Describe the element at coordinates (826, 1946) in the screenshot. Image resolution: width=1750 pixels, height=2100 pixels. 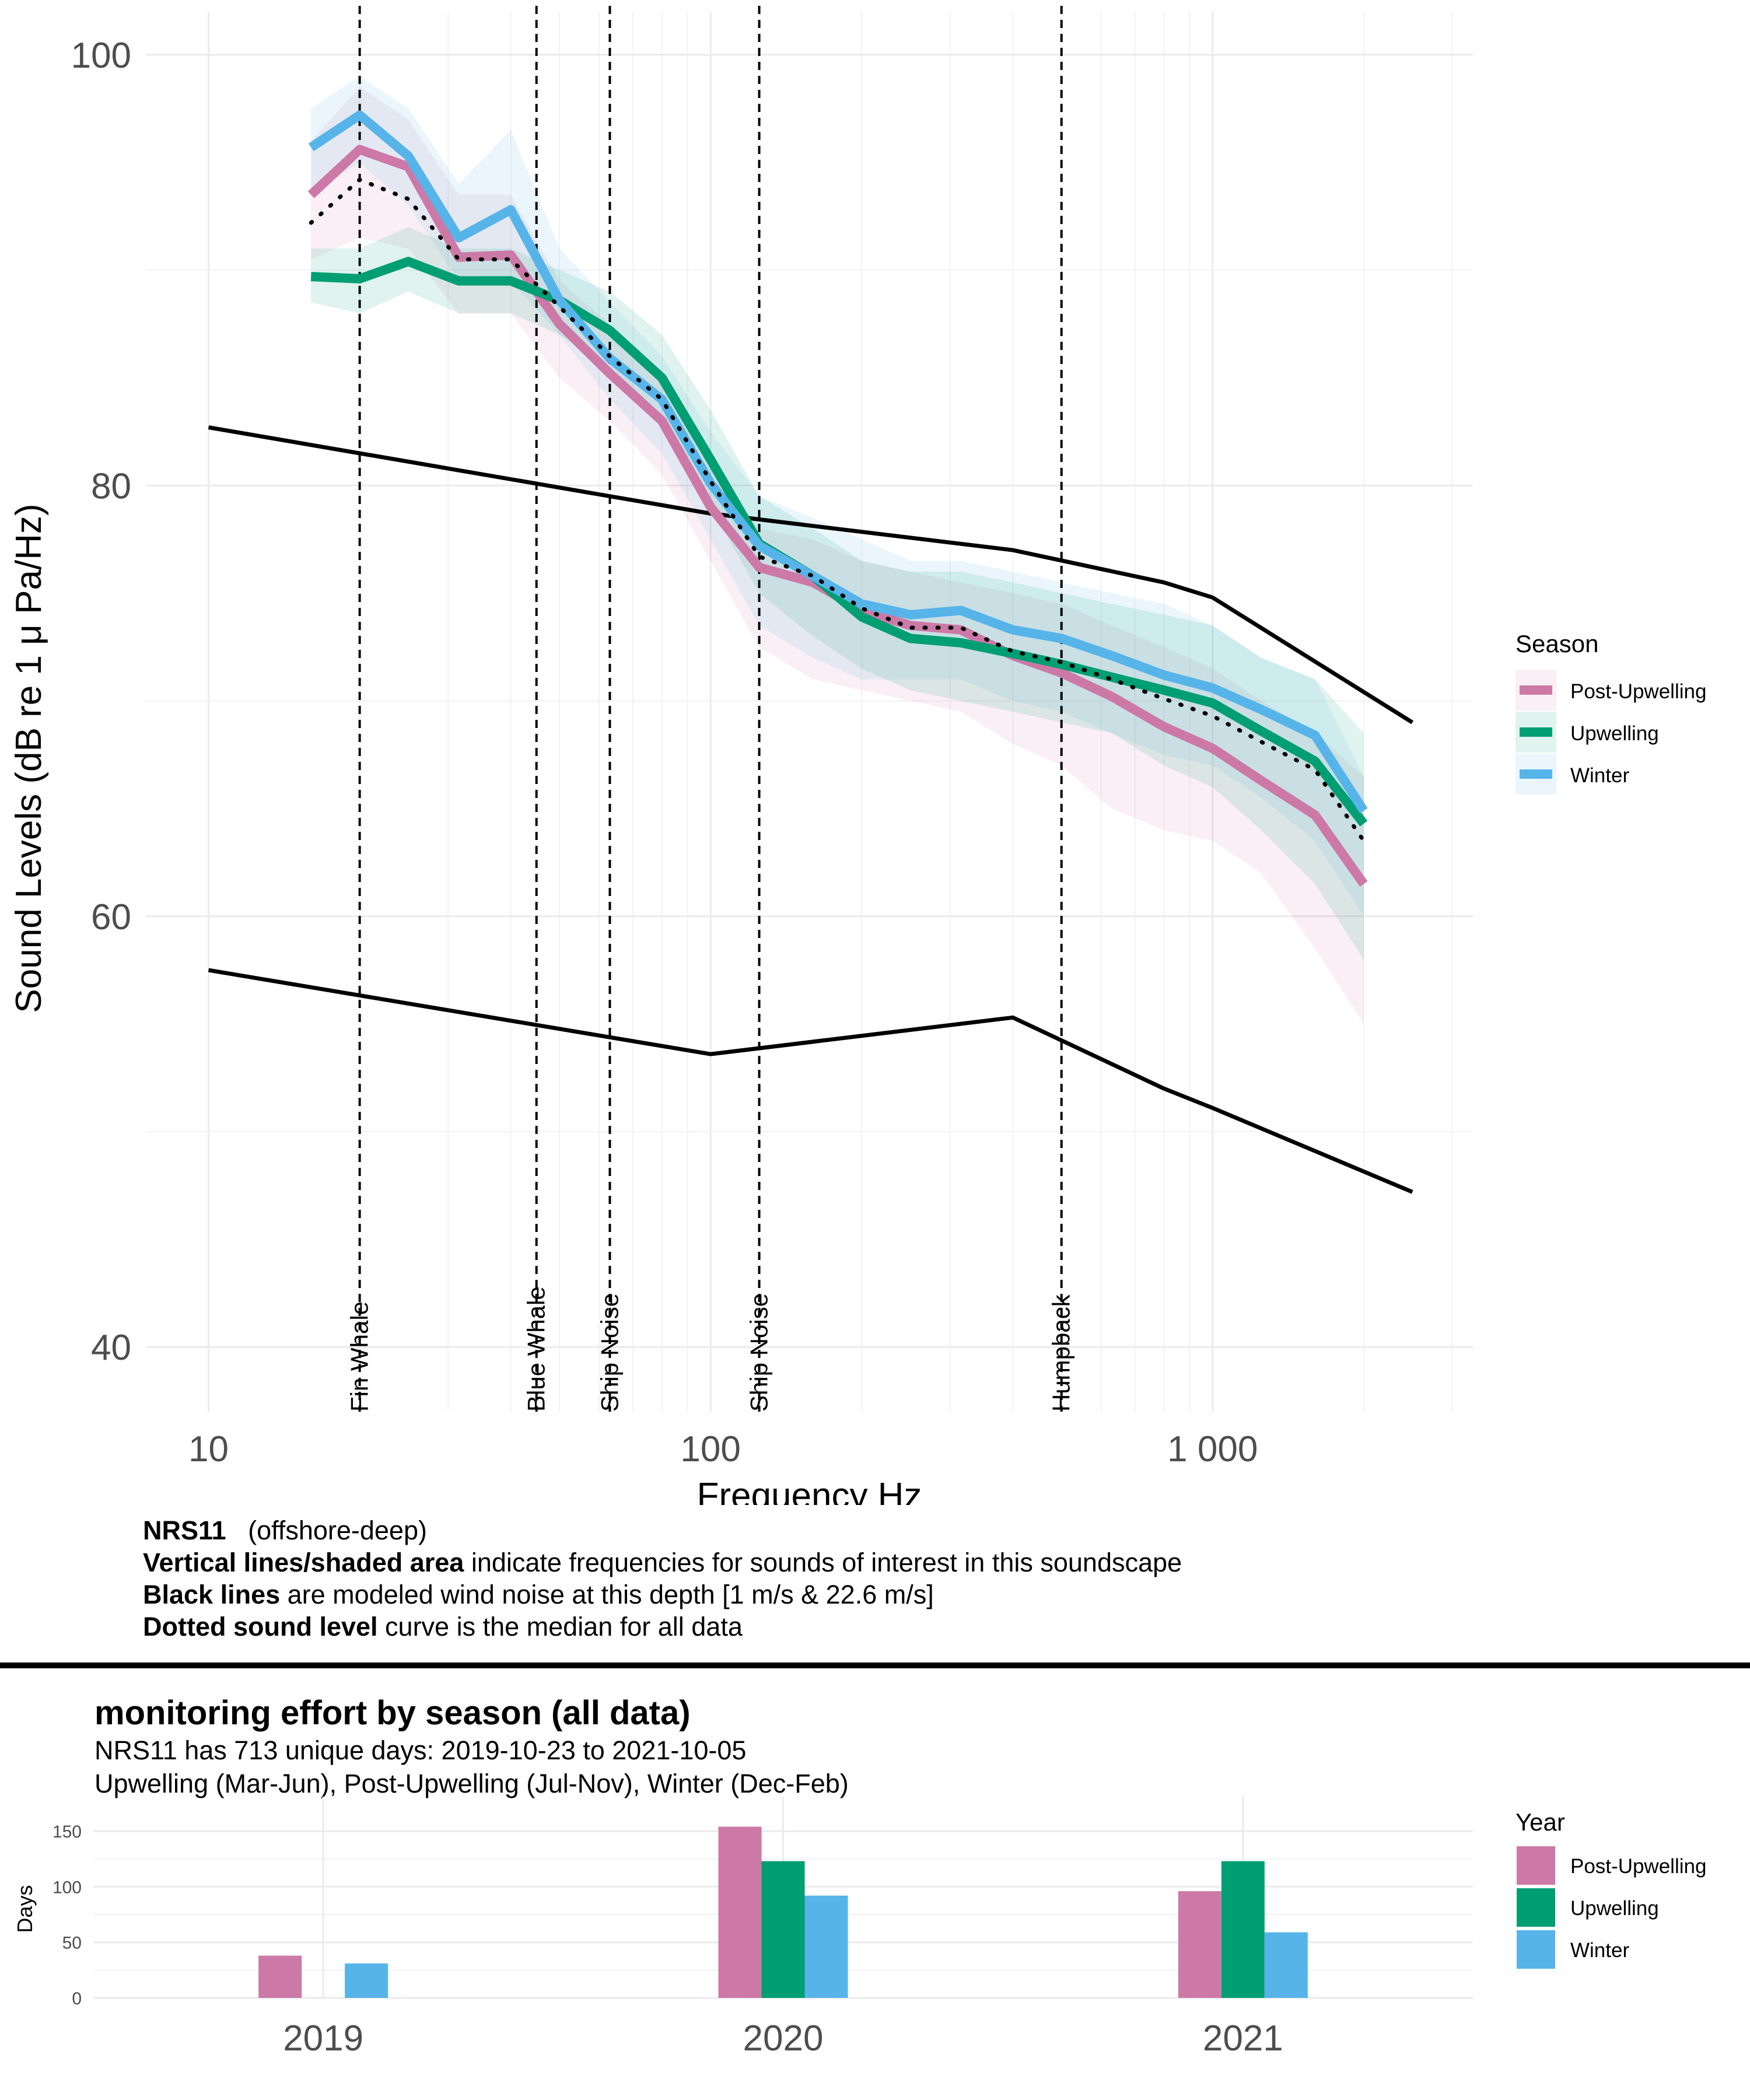
I see `bar-2020-winter` at that location.